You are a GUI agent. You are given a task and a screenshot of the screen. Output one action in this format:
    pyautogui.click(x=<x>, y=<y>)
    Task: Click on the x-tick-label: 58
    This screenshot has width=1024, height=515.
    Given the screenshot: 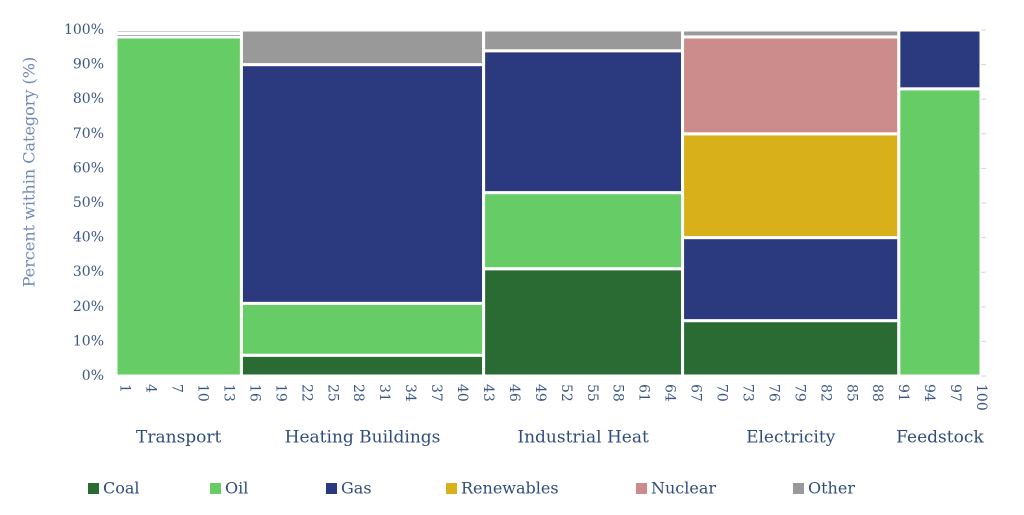 What is the action you would take?
    pyautogui.click(x=618, y=393)
    